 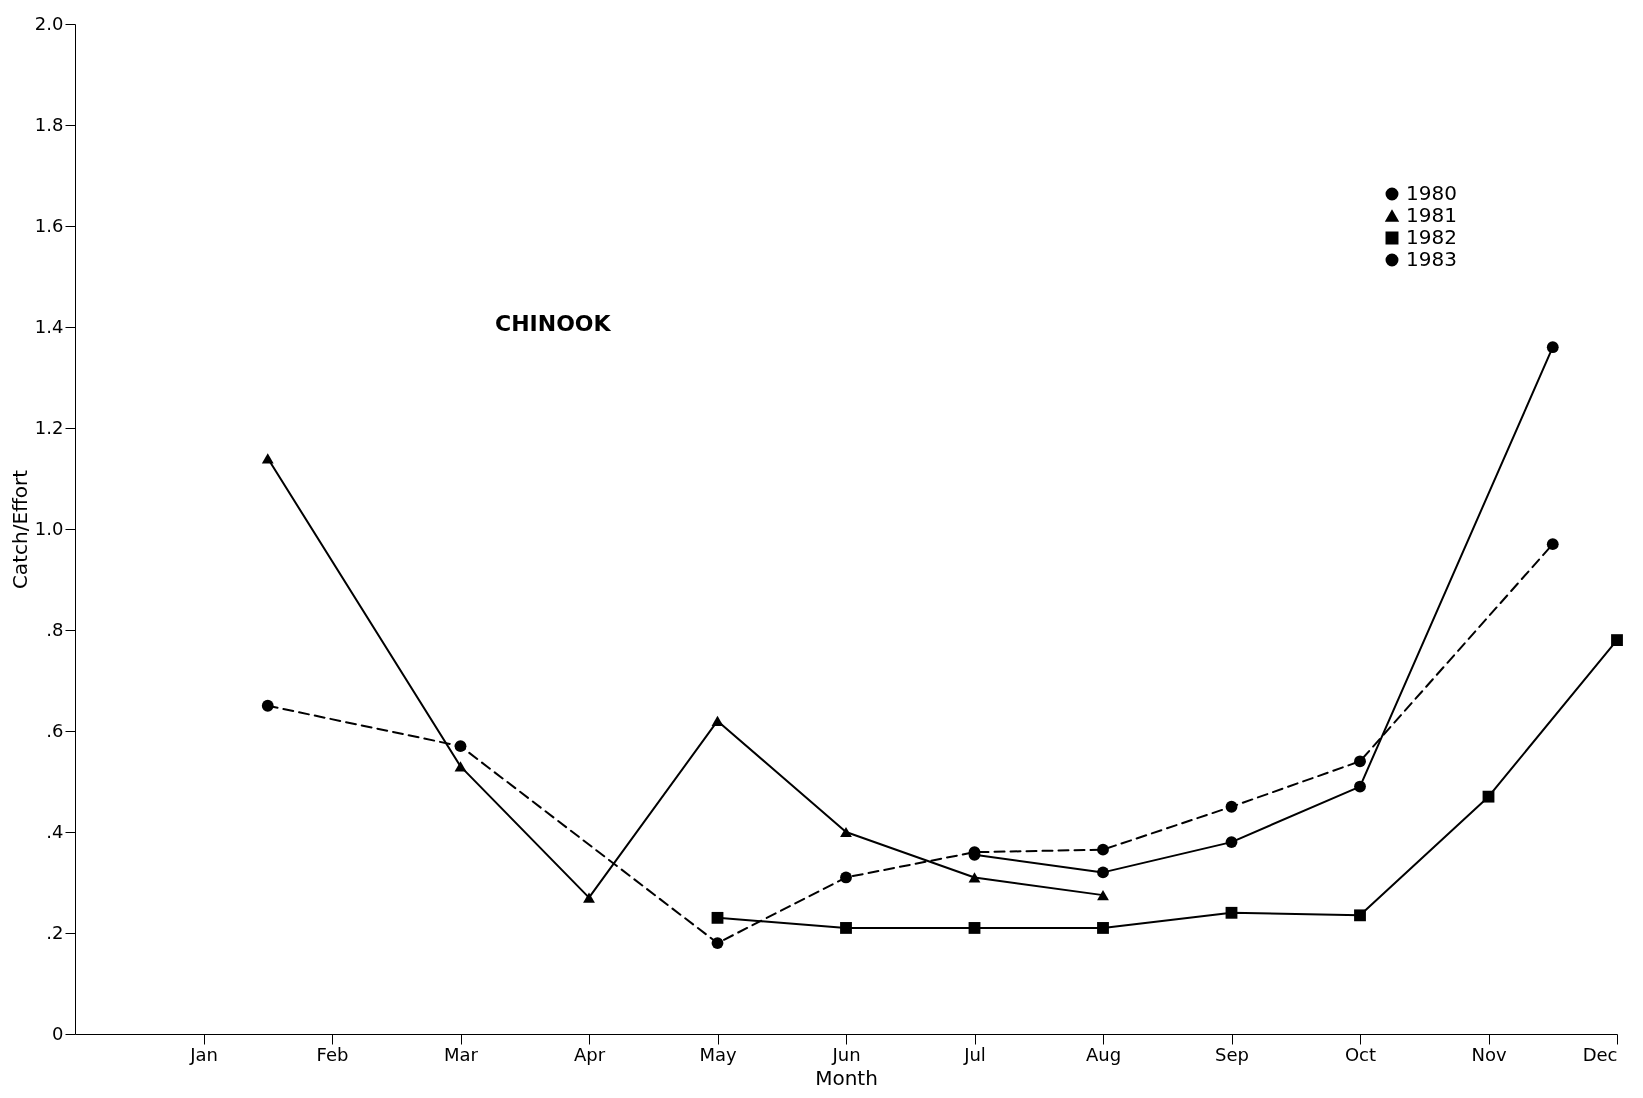 What do you see at coordinates (49, 23) in the screenshot?
I see `y-tick-label: 2.0` at bounding box center [49, 23].